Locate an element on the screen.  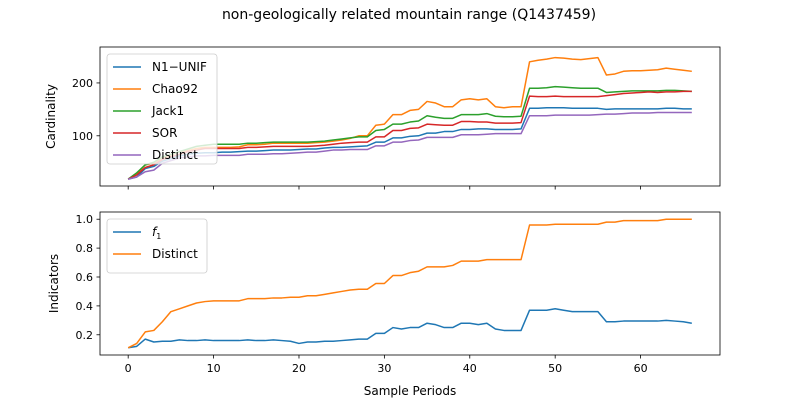
x-tick-label: 40 is located at coordinates (470, 368).